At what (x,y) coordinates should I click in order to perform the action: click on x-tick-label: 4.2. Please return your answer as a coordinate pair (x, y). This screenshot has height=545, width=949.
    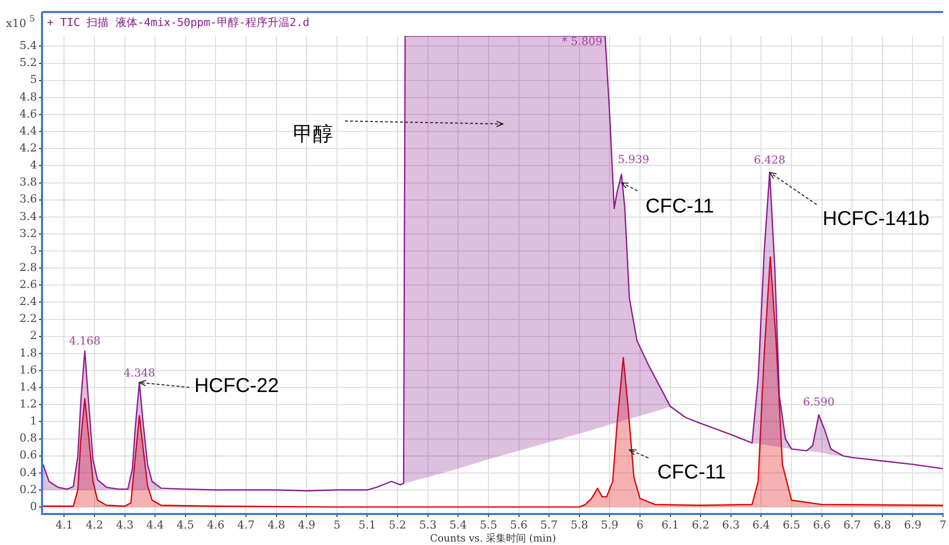
    Looking at the image, I should click on (95, 525).